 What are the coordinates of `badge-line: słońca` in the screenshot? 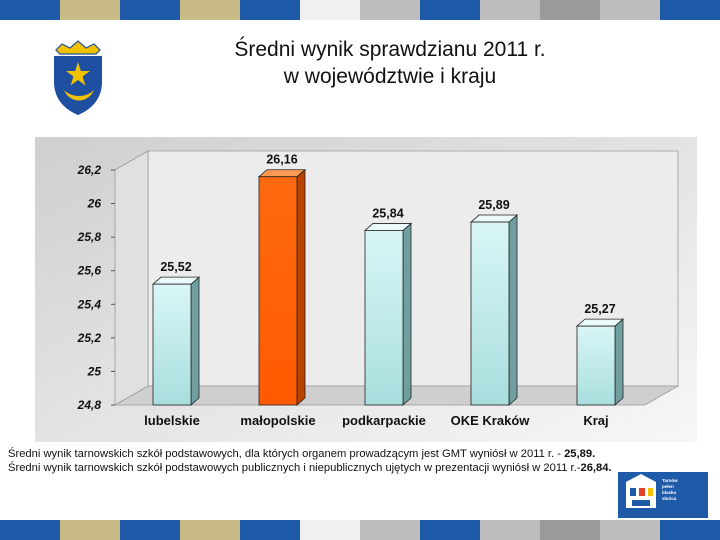 It's located at (669, 498).